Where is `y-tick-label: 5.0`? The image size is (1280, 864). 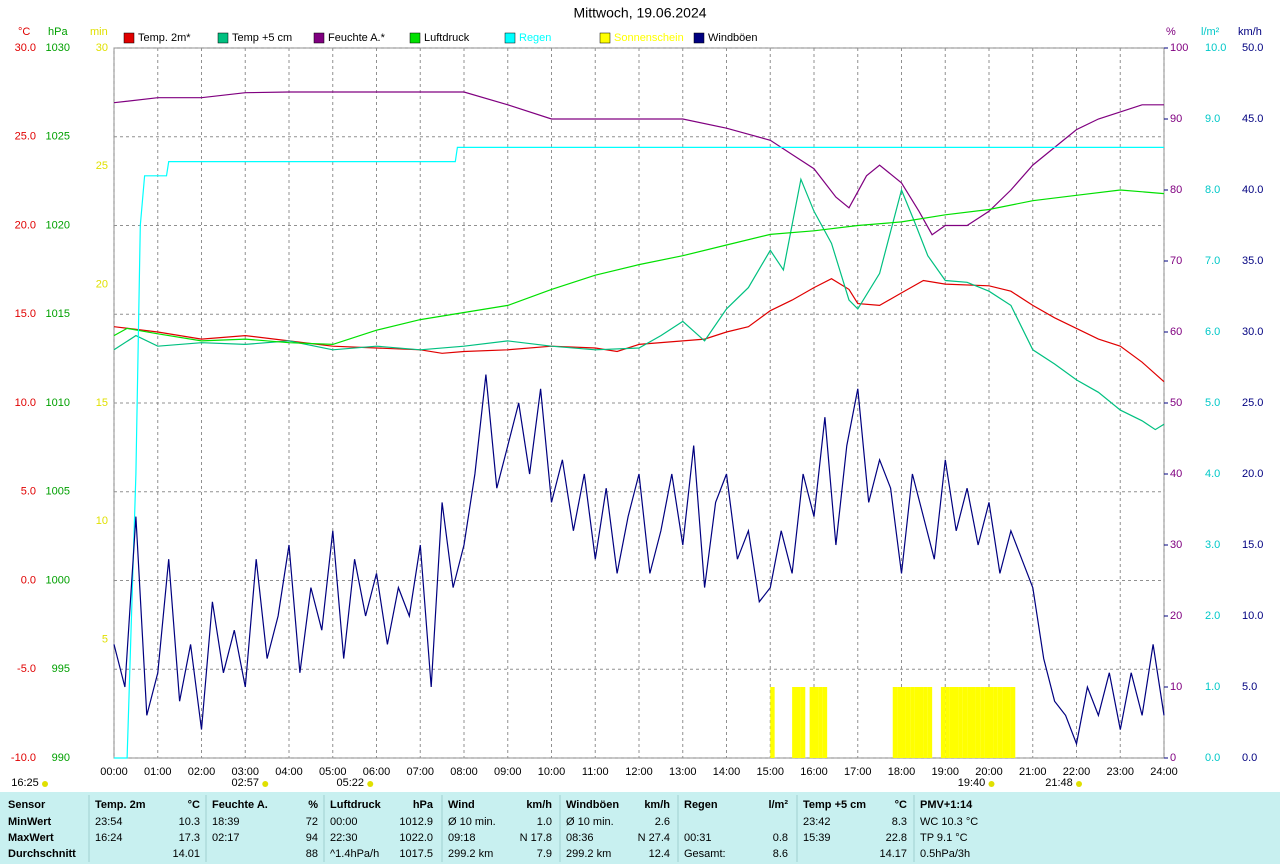
y-tick-label: 5.0 is located at coordinates (1249, 687).